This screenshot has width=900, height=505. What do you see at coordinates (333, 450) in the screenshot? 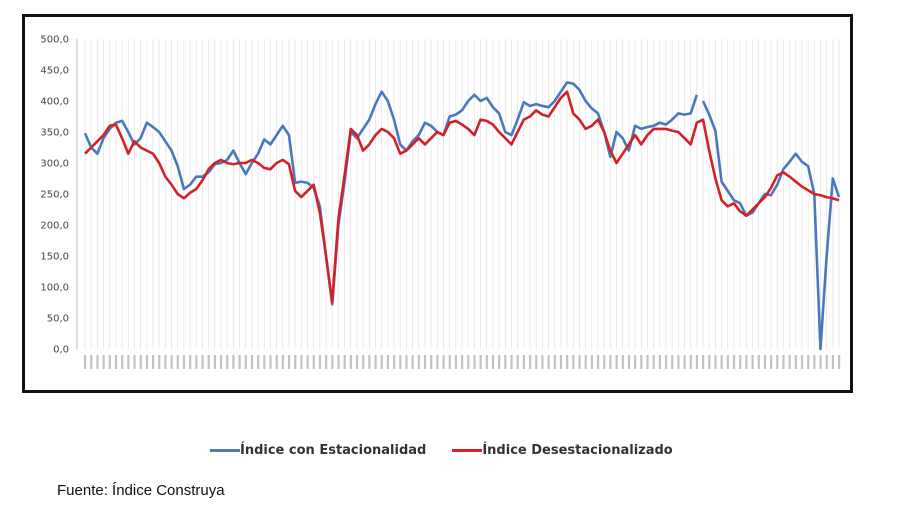
I see `legend-label-estacionalidad: Índice con Estacionalidad` at bounding box center [333, 450].